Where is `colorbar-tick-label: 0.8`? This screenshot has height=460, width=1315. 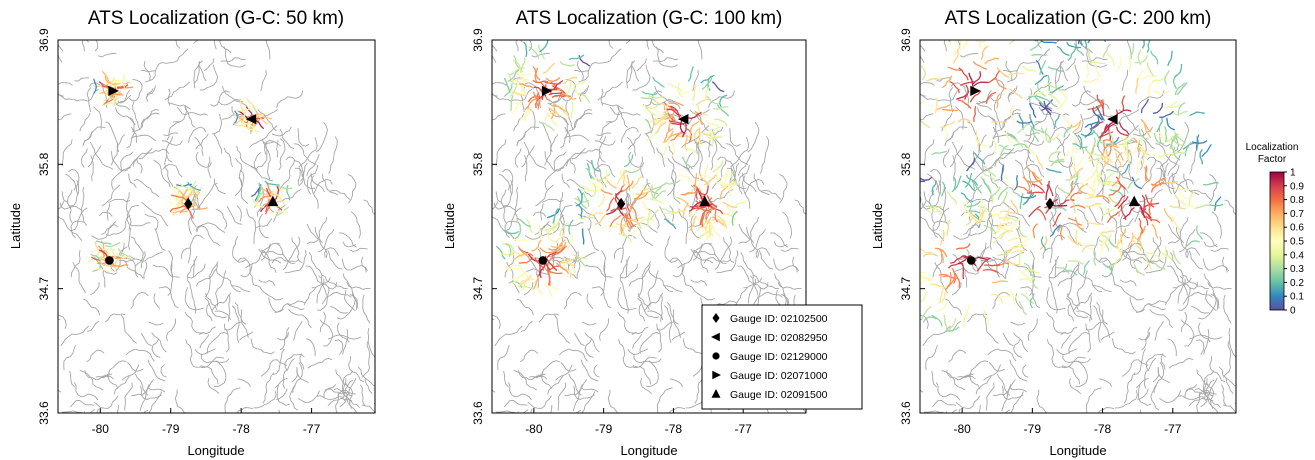 colorbar-tick-label: 0.8 is located at coordinates (1297, 200).